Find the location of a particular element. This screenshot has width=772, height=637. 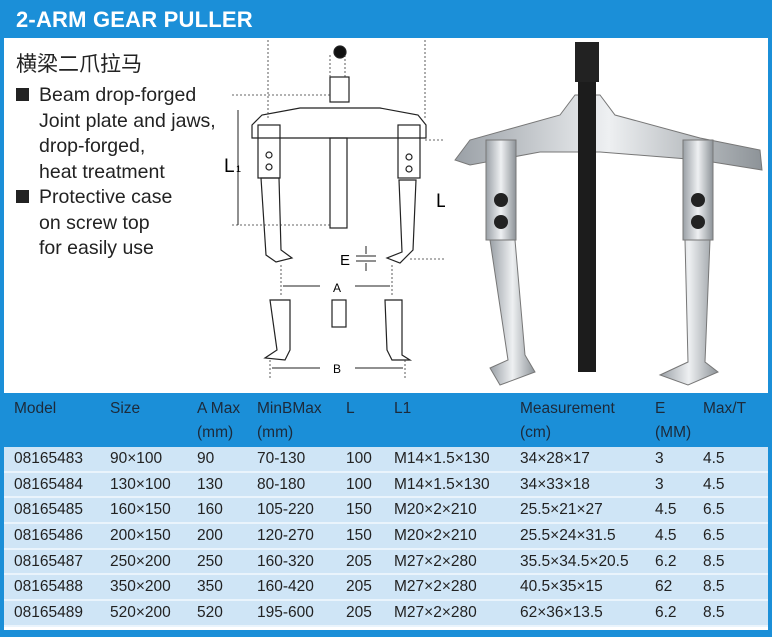

table-cell: 08165486 is located at coordinates (48, 536).